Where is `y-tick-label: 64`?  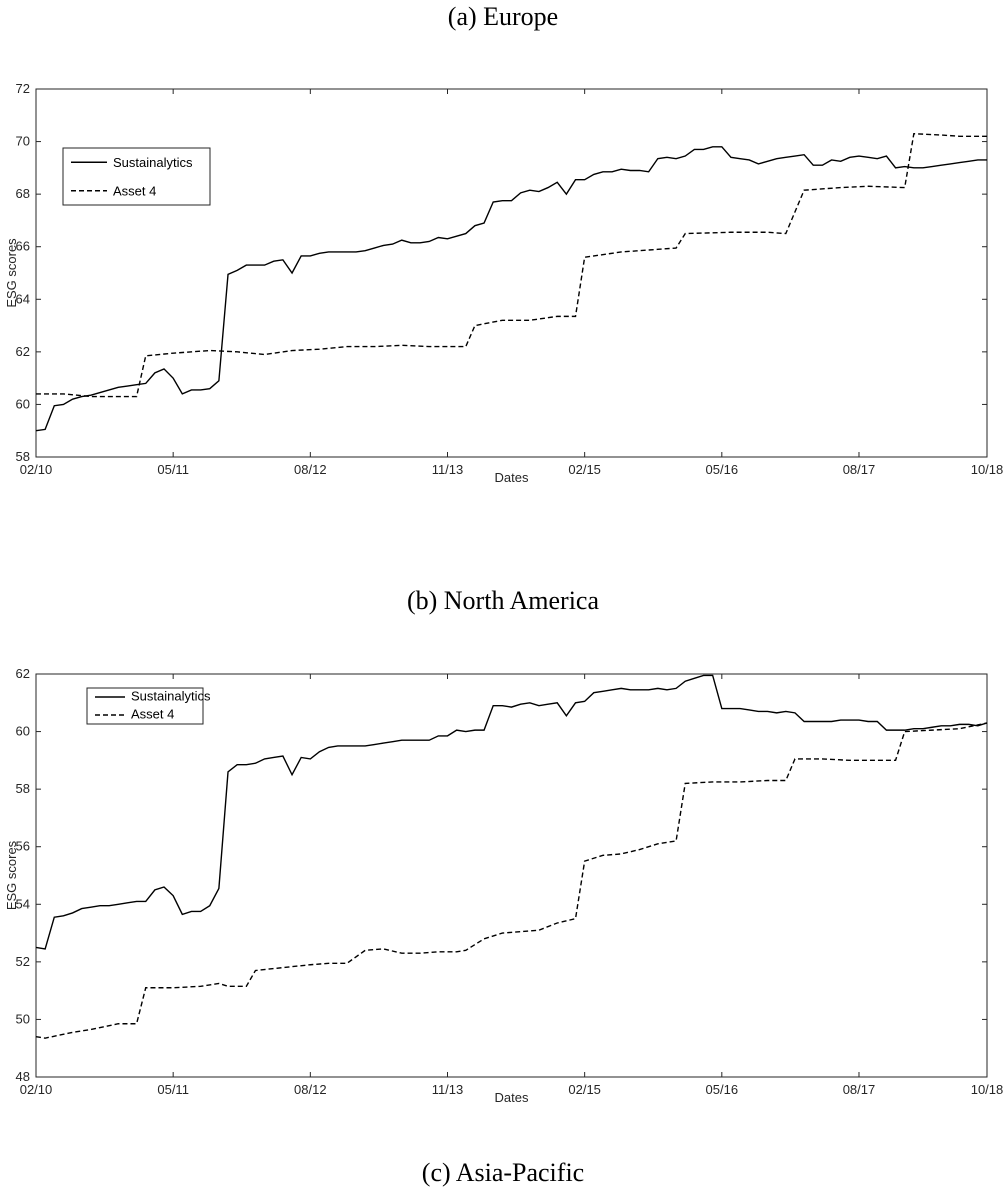 y-tick-label: 64 is located at coordinates (23, 298).